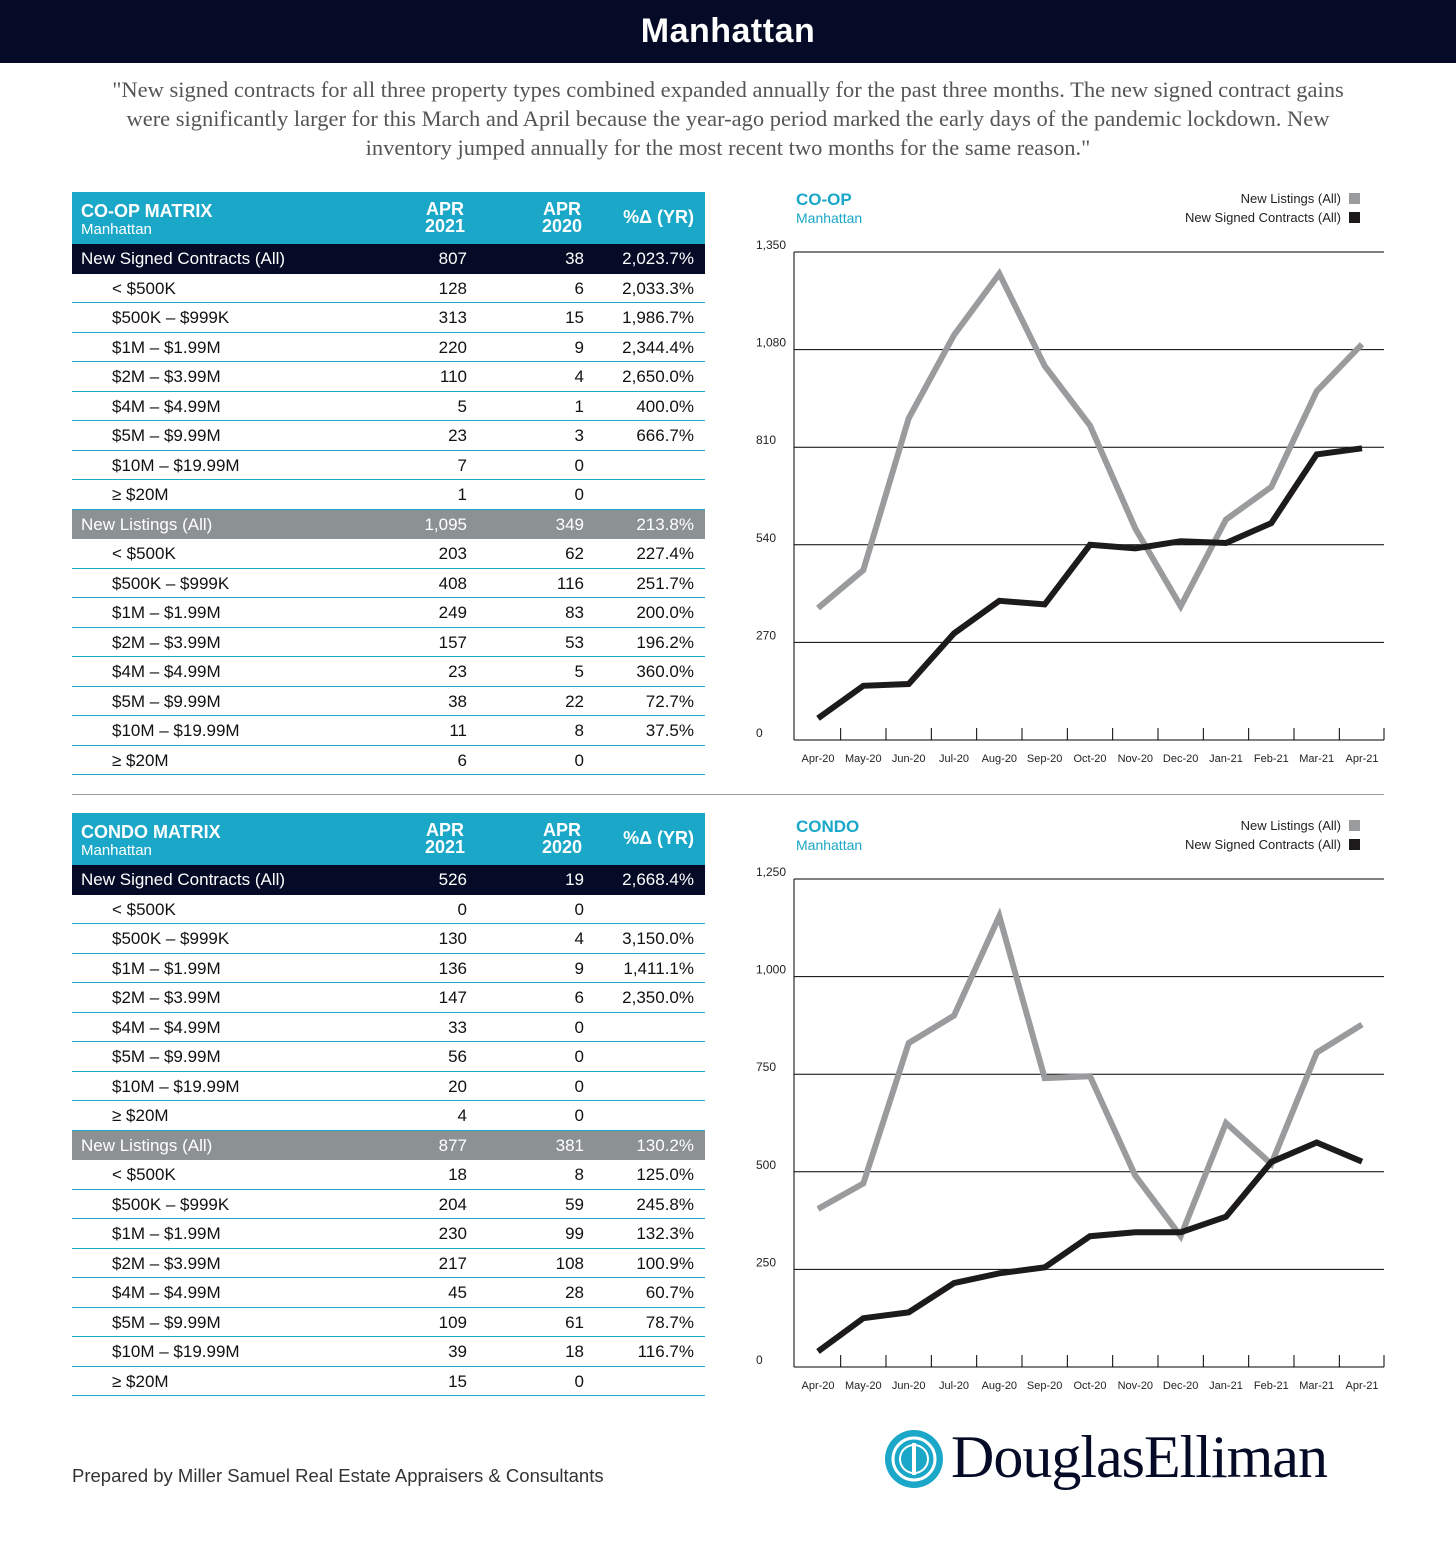 The image size is (1456, 1542). What do you see at coordinates (452, 997) in the screenshot?
I see `value-apr-2021: 147` at bounding box center [452, 997].